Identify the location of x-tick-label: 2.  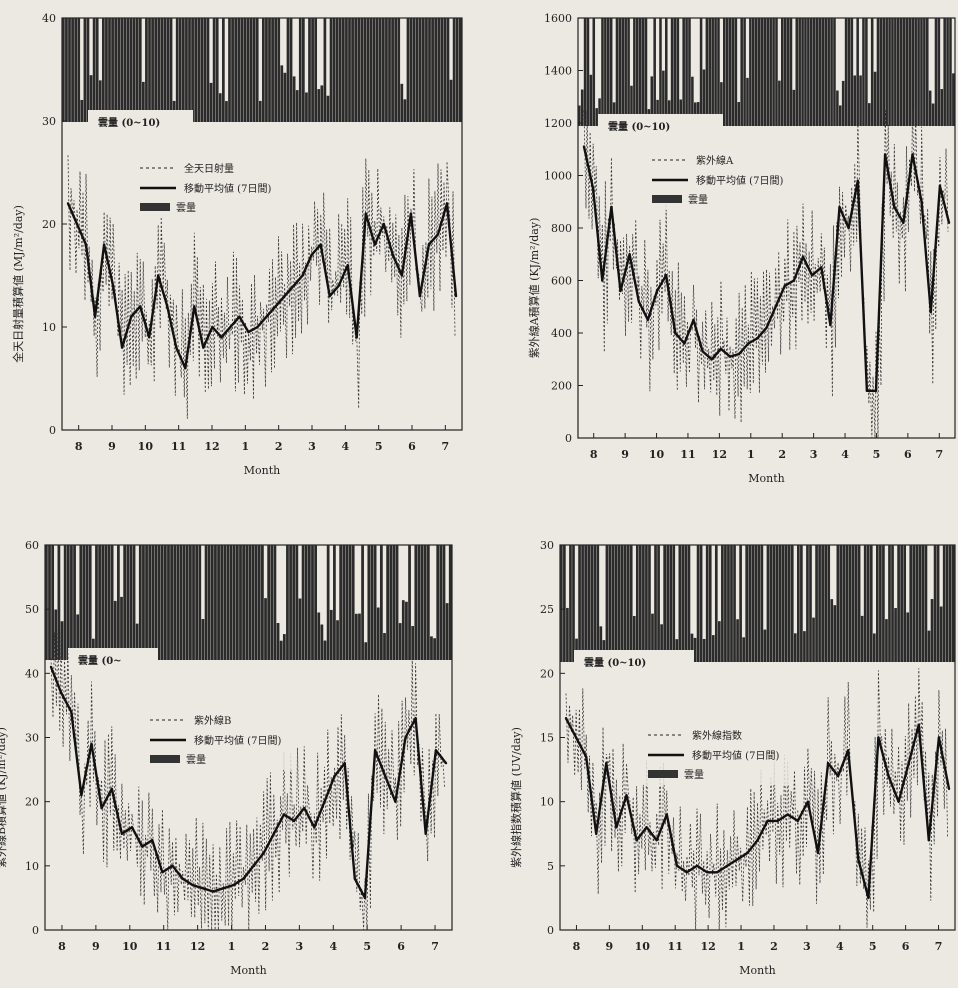
(782, 454).